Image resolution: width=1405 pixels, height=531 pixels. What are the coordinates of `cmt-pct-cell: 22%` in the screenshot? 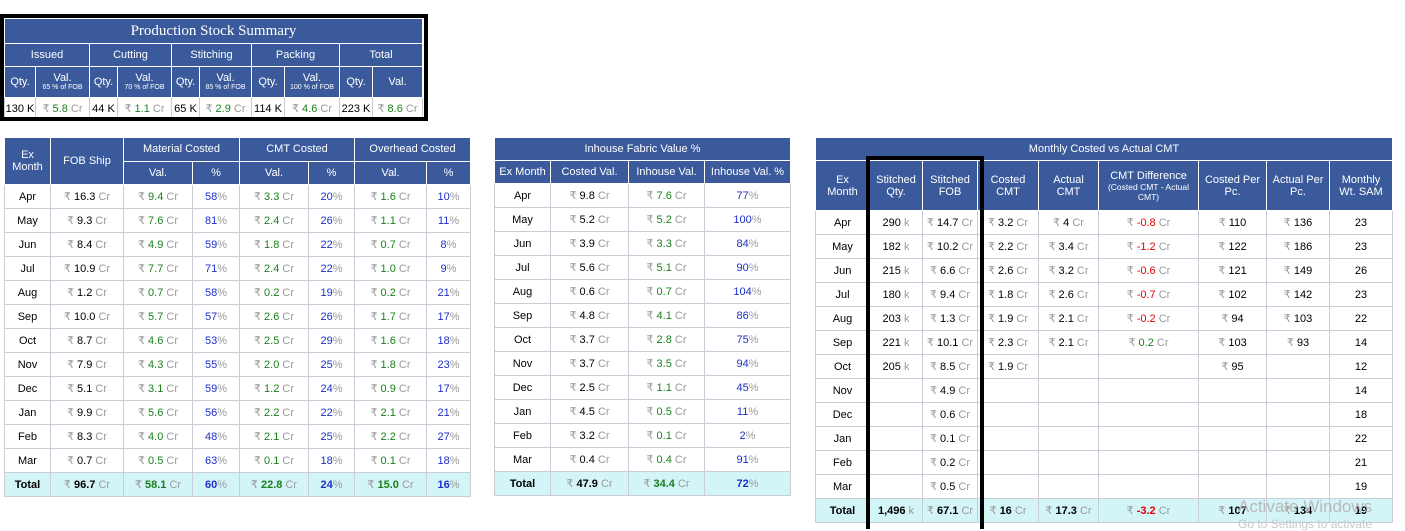 It's located at (331, 412).